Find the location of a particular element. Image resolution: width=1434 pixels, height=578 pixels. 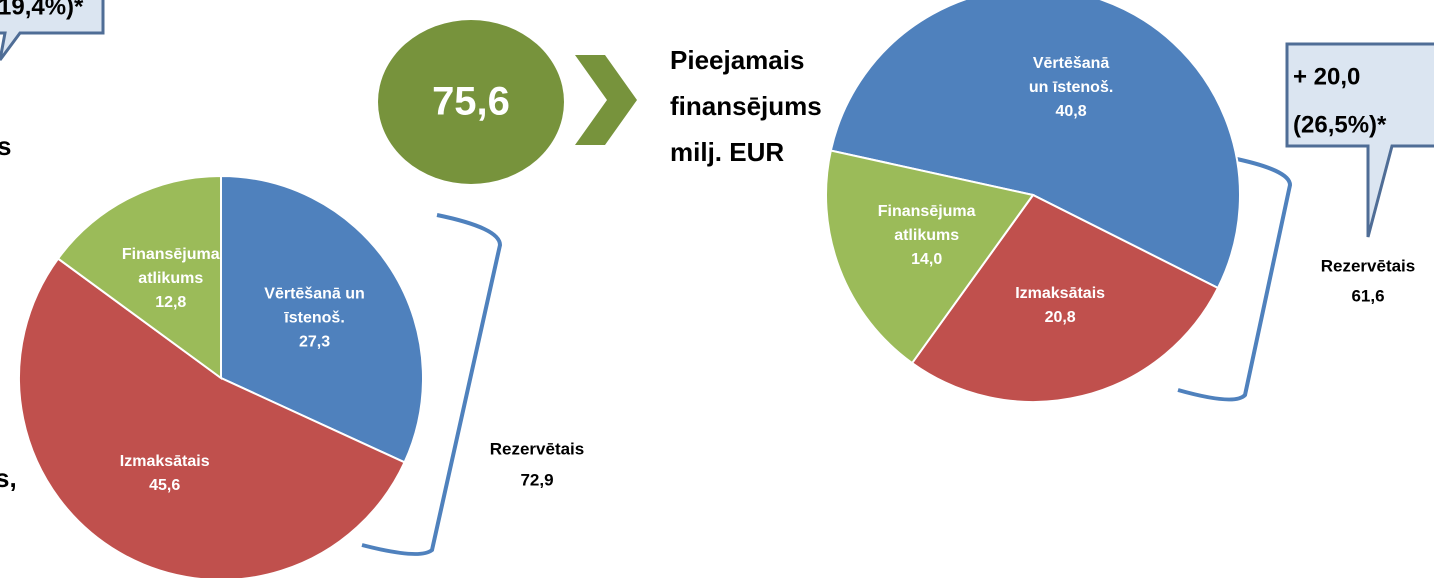

slice-value: 14,0 is located at coordinates (926, 259).